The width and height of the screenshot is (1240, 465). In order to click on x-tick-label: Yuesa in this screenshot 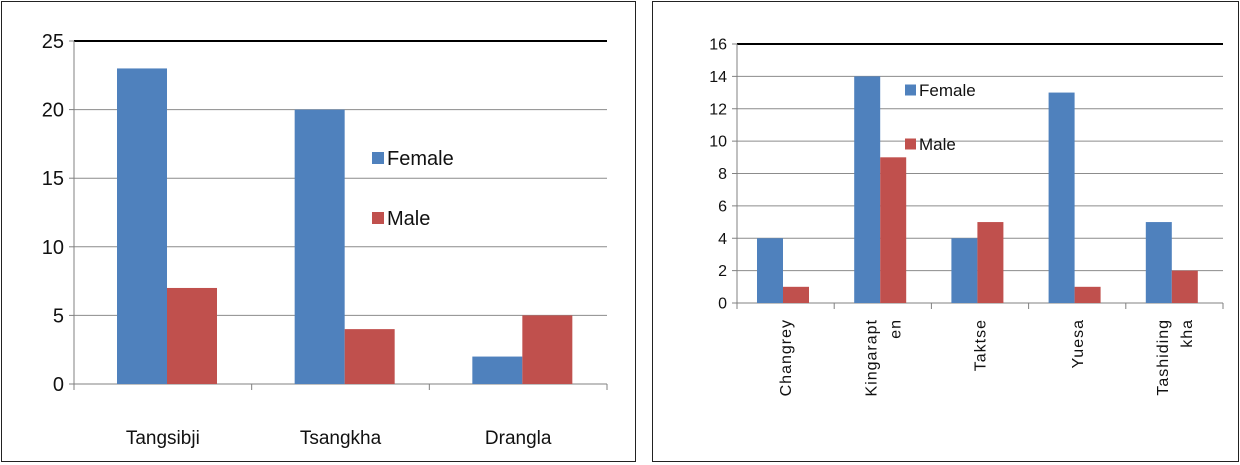, I will do `click(1078, 343)`.